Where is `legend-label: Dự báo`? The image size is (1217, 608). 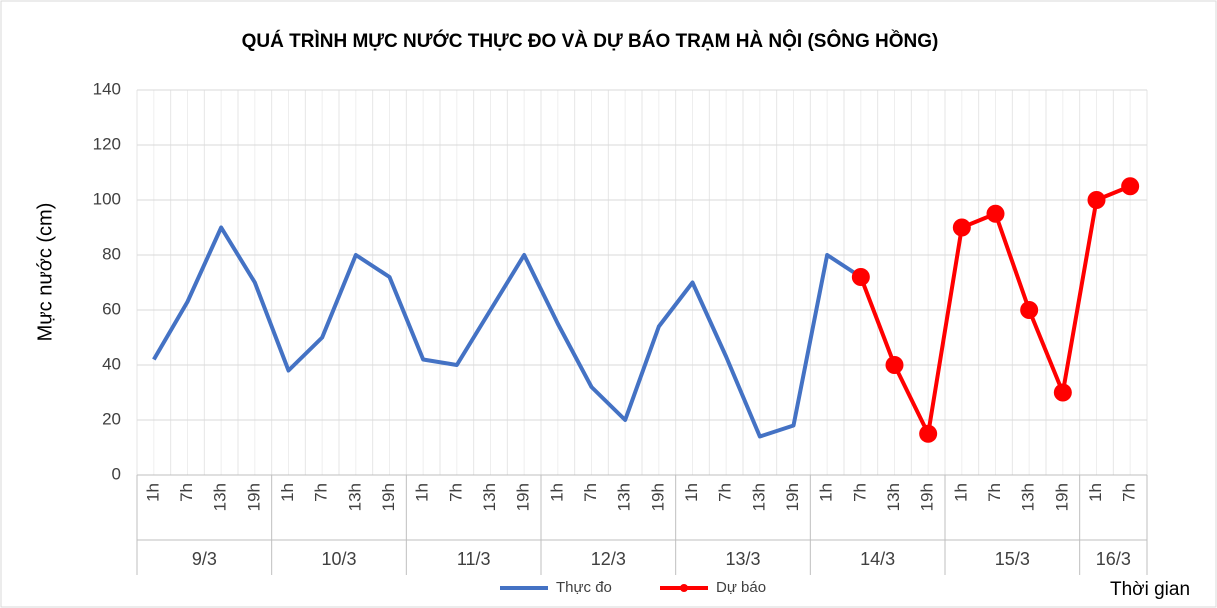
legend-label: Dự báo is located at coordinates (741, 587).